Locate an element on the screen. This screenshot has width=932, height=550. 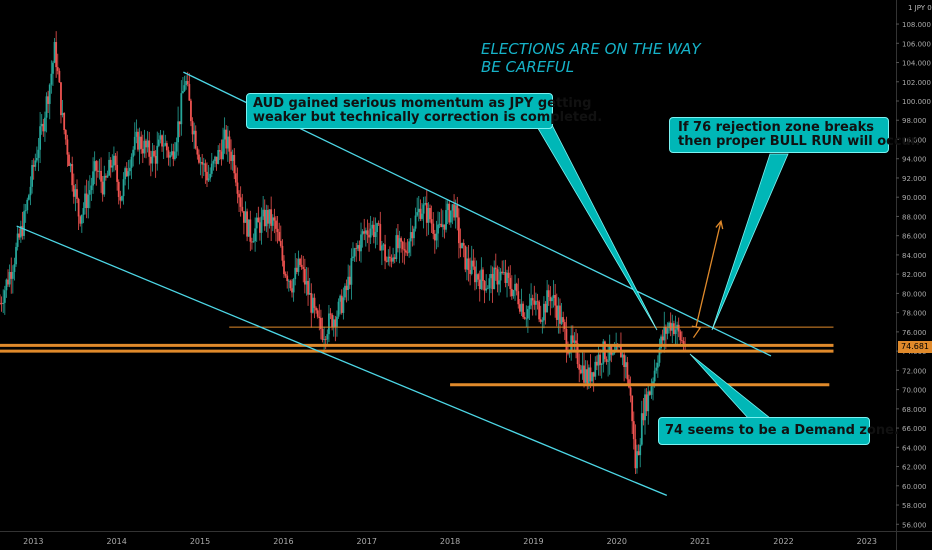
y-tick-label: 104.000 is located at coordinates (916, 64).